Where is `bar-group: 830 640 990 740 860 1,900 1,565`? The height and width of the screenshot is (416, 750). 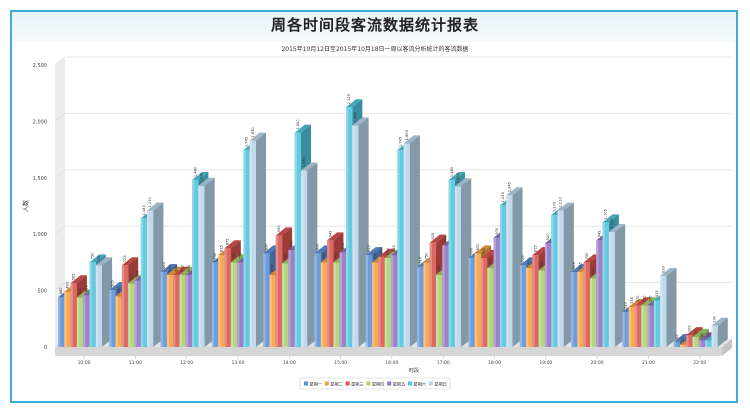
bar-group: 830 640 990 740 860 1,900 1,565 is located at coordinates (290, 233).